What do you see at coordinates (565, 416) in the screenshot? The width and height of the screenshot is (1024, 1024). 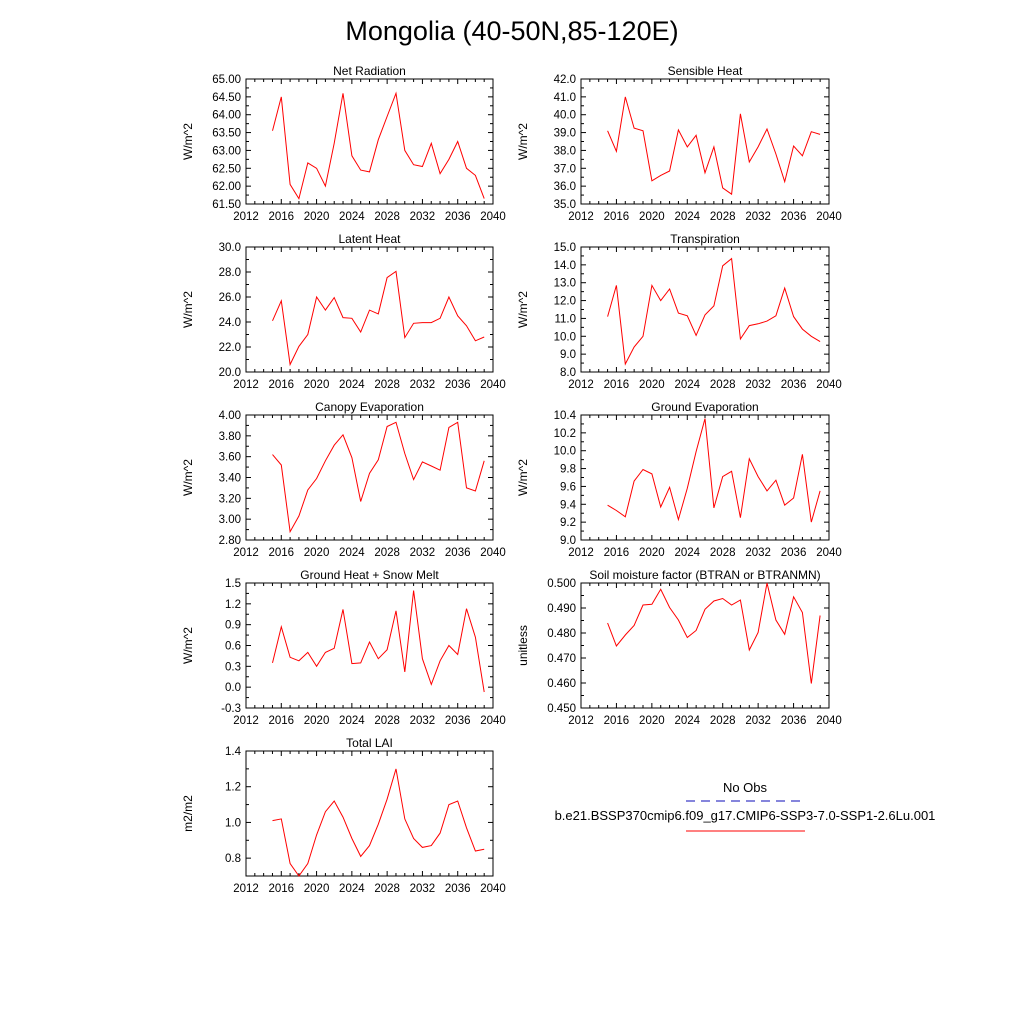 I see `y-tick-label: 10.4` at bounding box center [565, 416].